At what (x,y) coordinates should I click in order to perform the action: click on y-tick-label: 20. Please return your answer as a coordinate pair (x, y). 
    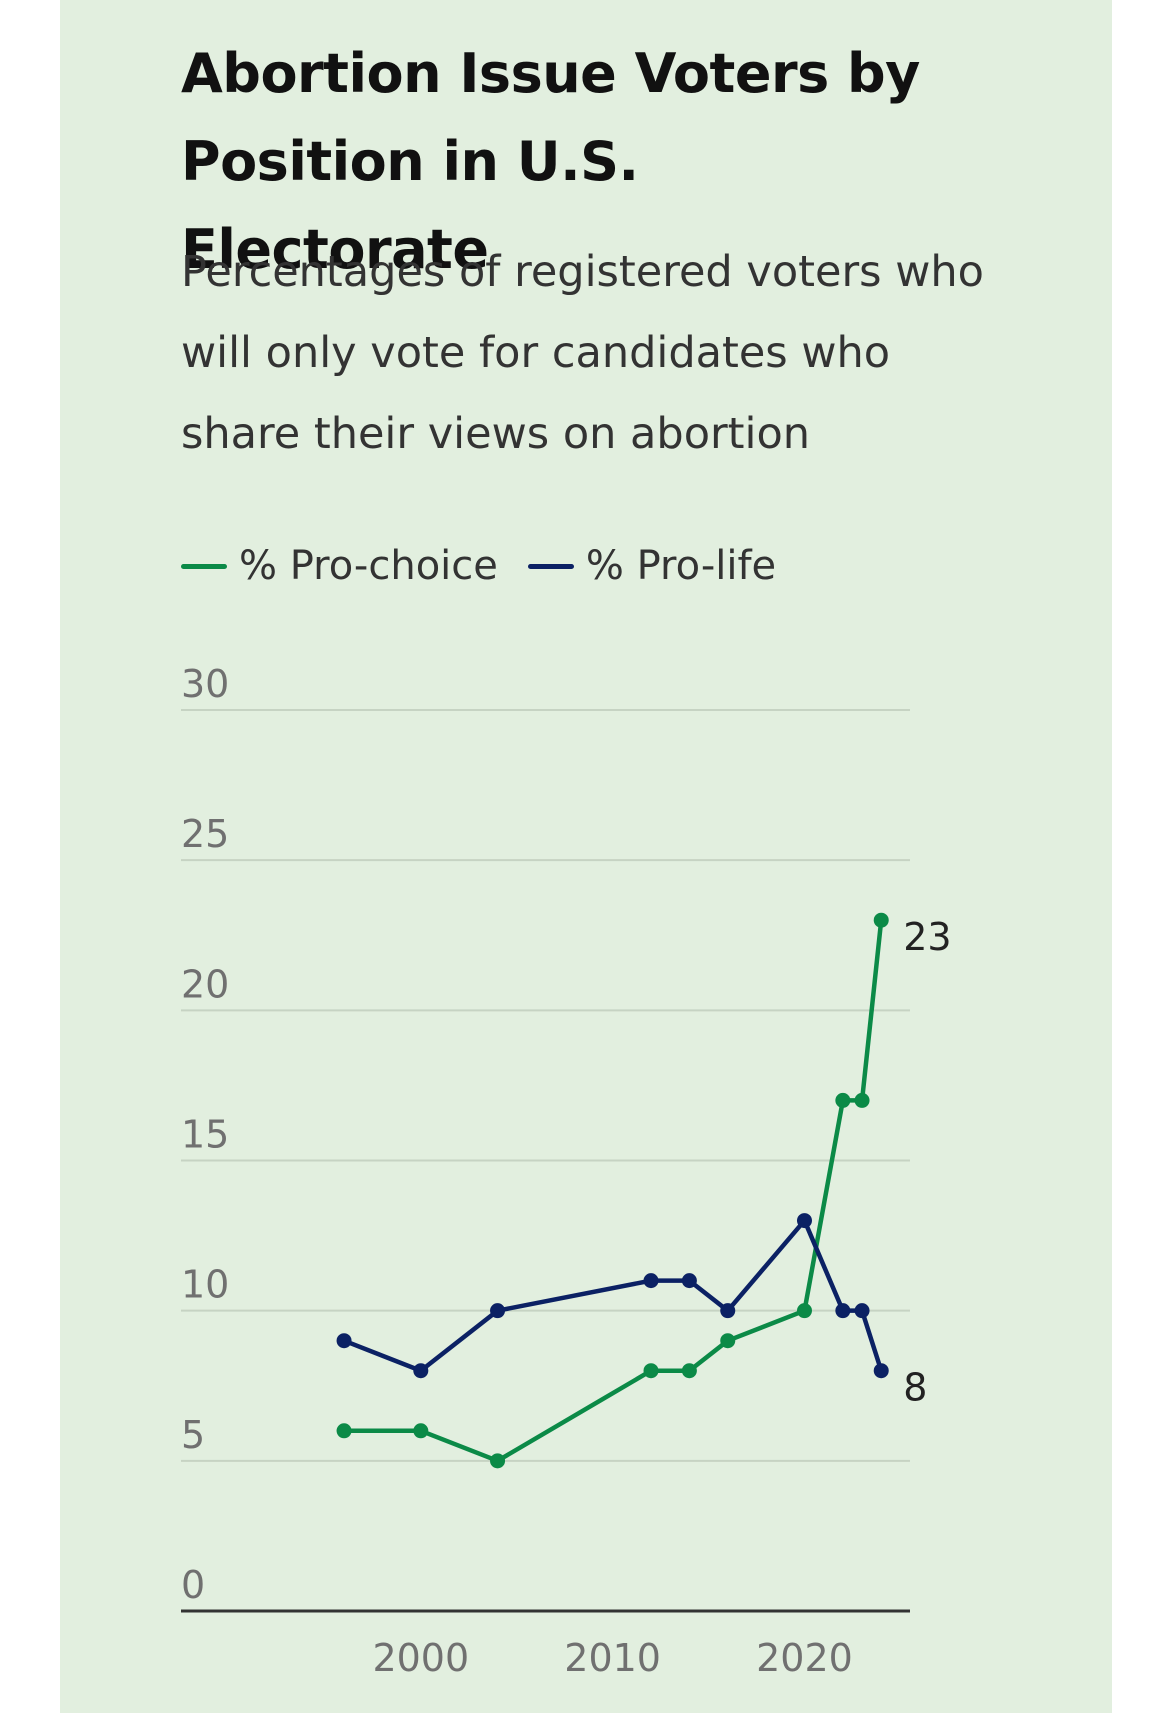
    Looking at the image, I should click on (205, 984).